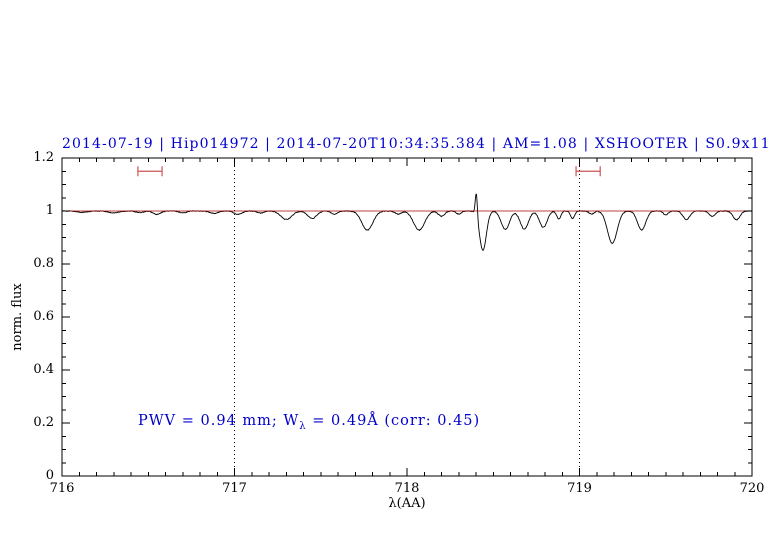 The height and width of the screenshot is (542, 782). I want to click on x-tick-label: 720, so click(752, 488).